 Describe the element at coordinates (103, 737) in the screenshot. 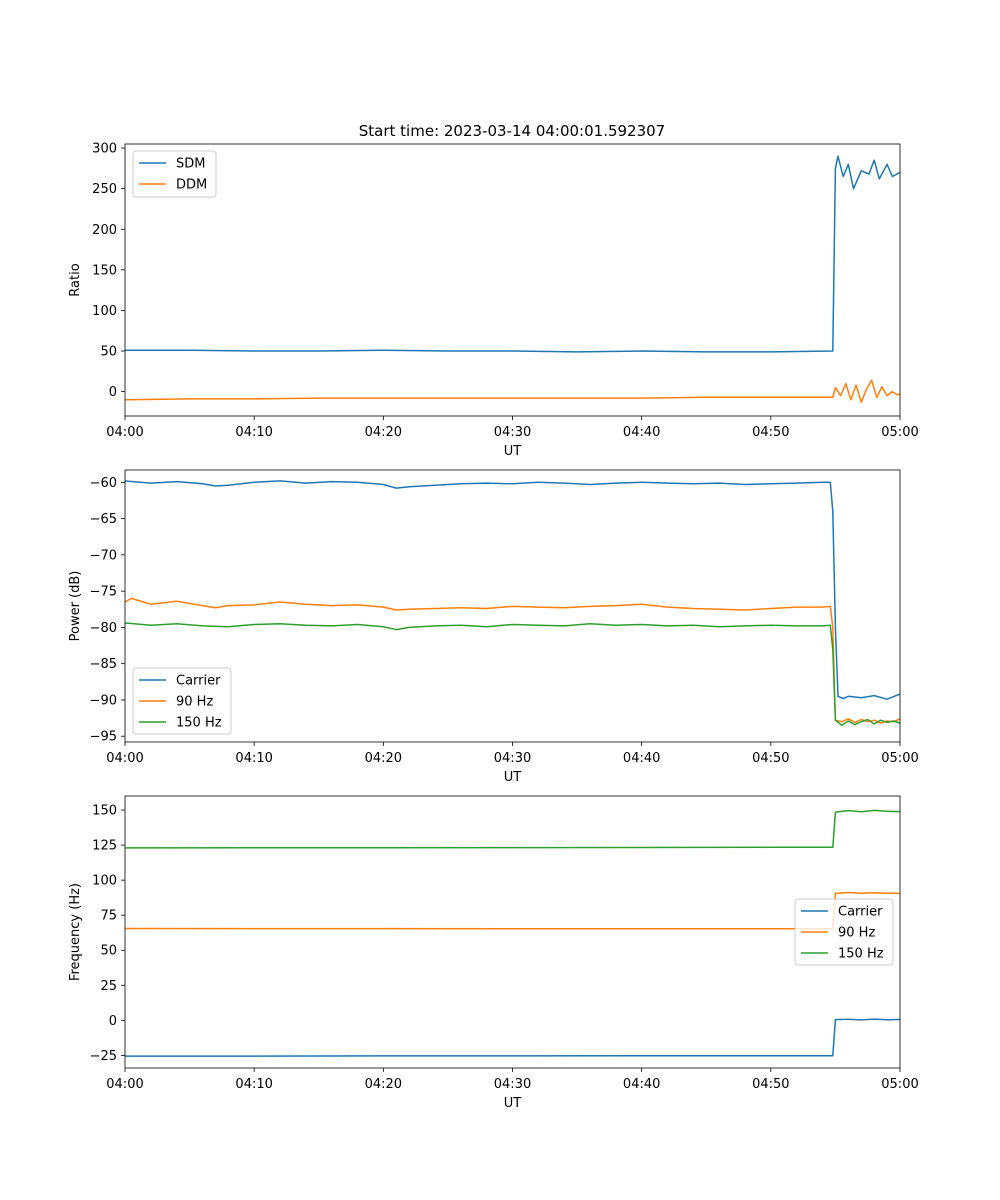

I see `y-tick-label: −95` at that location.